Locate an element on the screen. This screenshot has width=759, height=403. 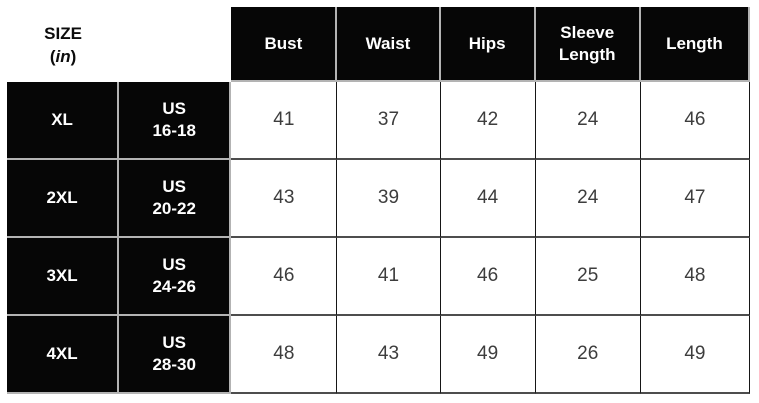
unit-text: in is located at coordinates (63, 56).